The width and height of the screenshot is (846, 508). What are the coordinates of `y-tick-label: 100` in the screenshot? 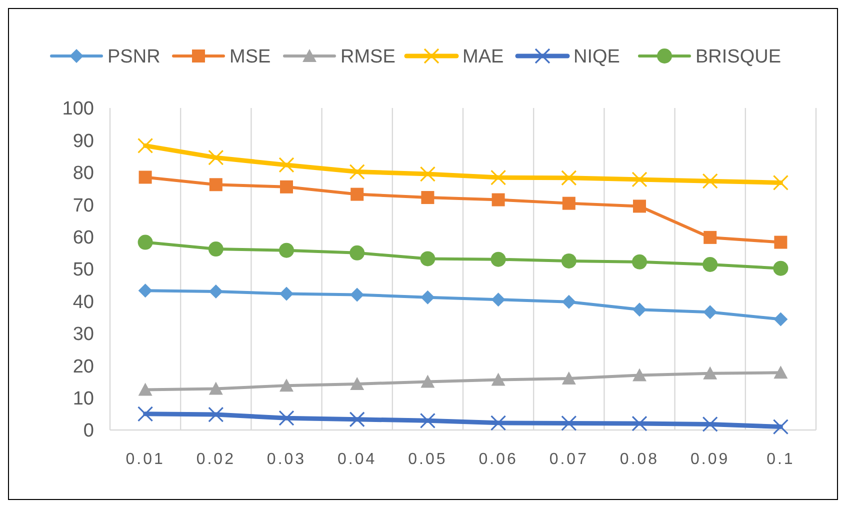 It's located at (78, 109).